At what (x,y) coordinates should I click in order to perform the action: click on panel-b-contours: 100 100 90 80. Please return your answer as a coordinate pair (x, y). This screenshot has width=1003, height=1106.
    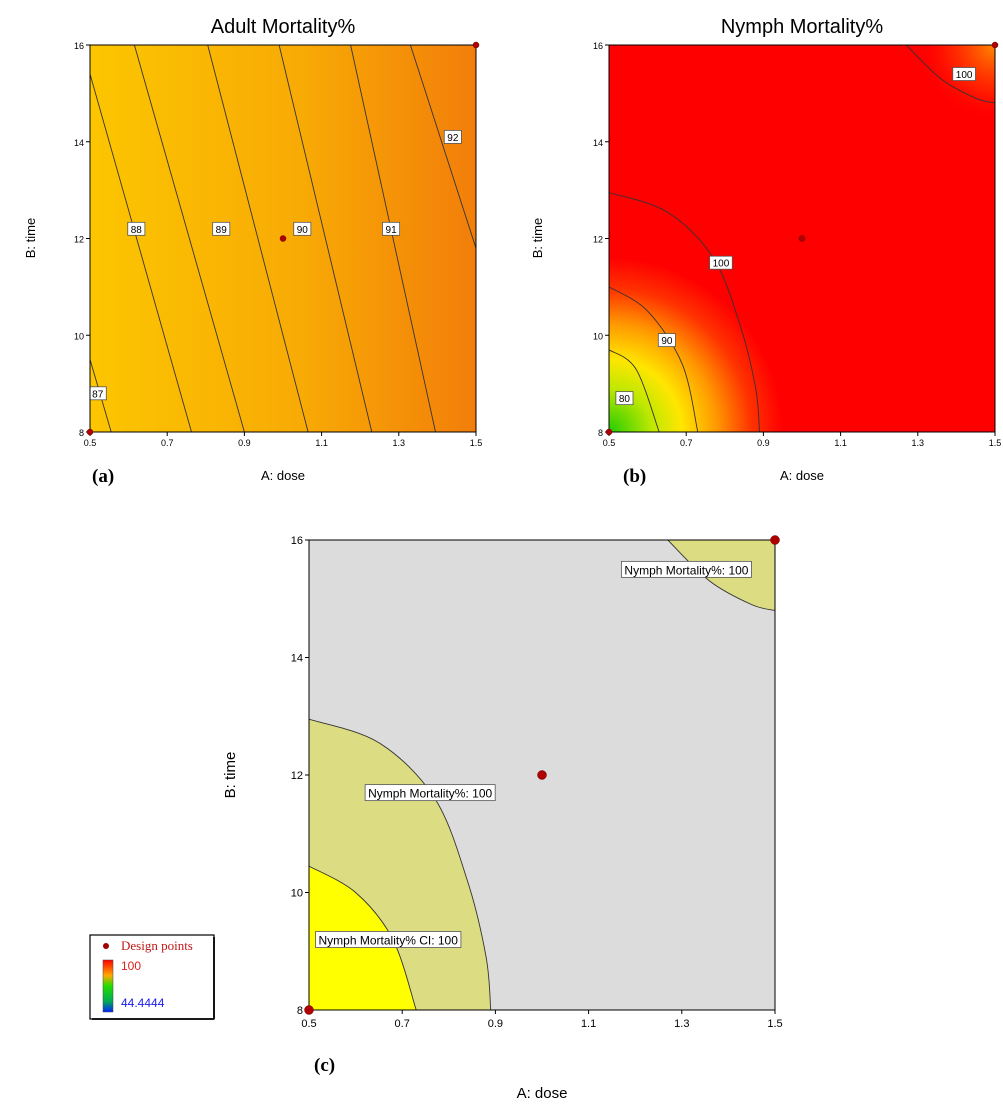
    Looking at the image, I should click on (802, 238).